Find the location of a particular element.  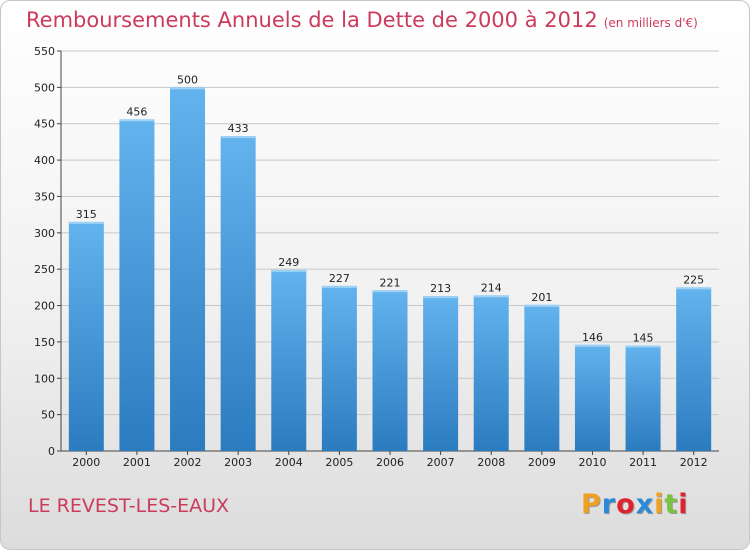

y-tick-label: 50 is located at coordinates (48, 415).